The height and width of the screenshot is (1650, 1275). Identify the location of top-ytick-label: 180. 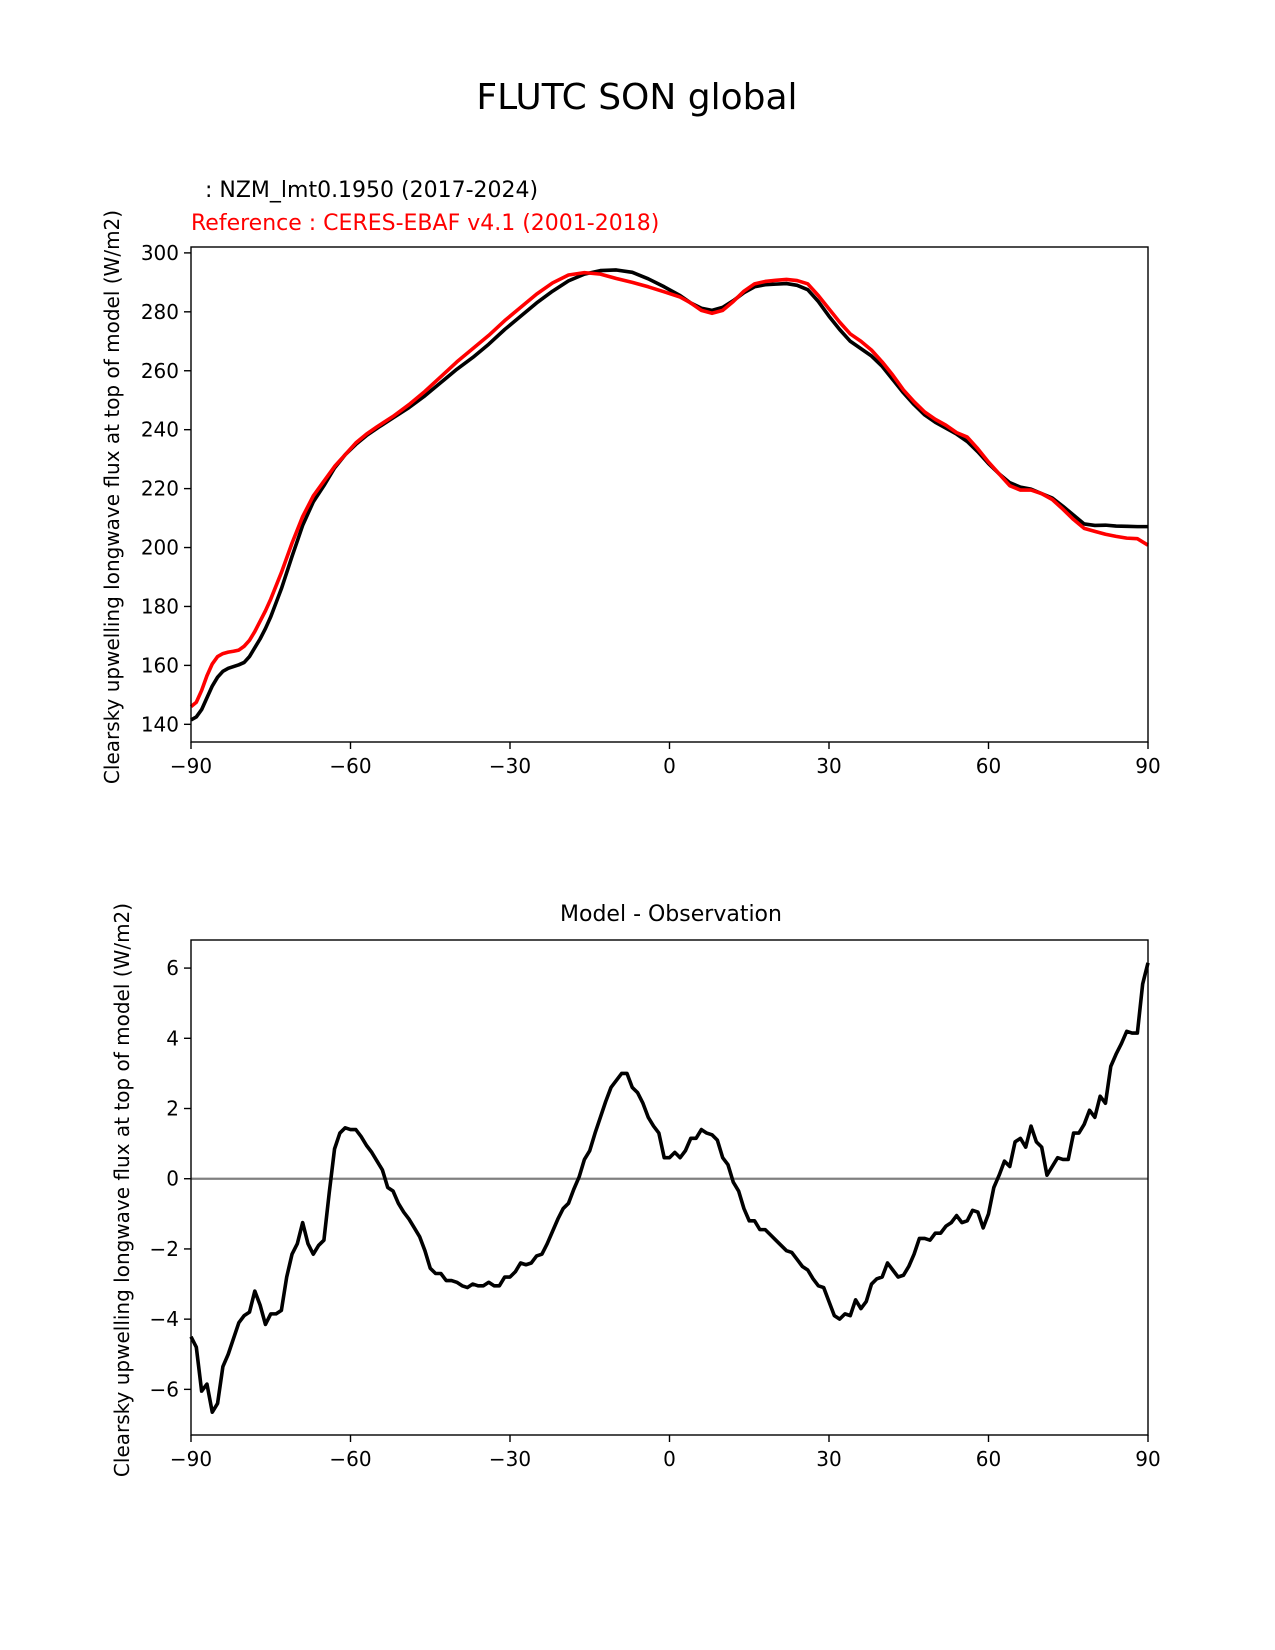
(160, 606).